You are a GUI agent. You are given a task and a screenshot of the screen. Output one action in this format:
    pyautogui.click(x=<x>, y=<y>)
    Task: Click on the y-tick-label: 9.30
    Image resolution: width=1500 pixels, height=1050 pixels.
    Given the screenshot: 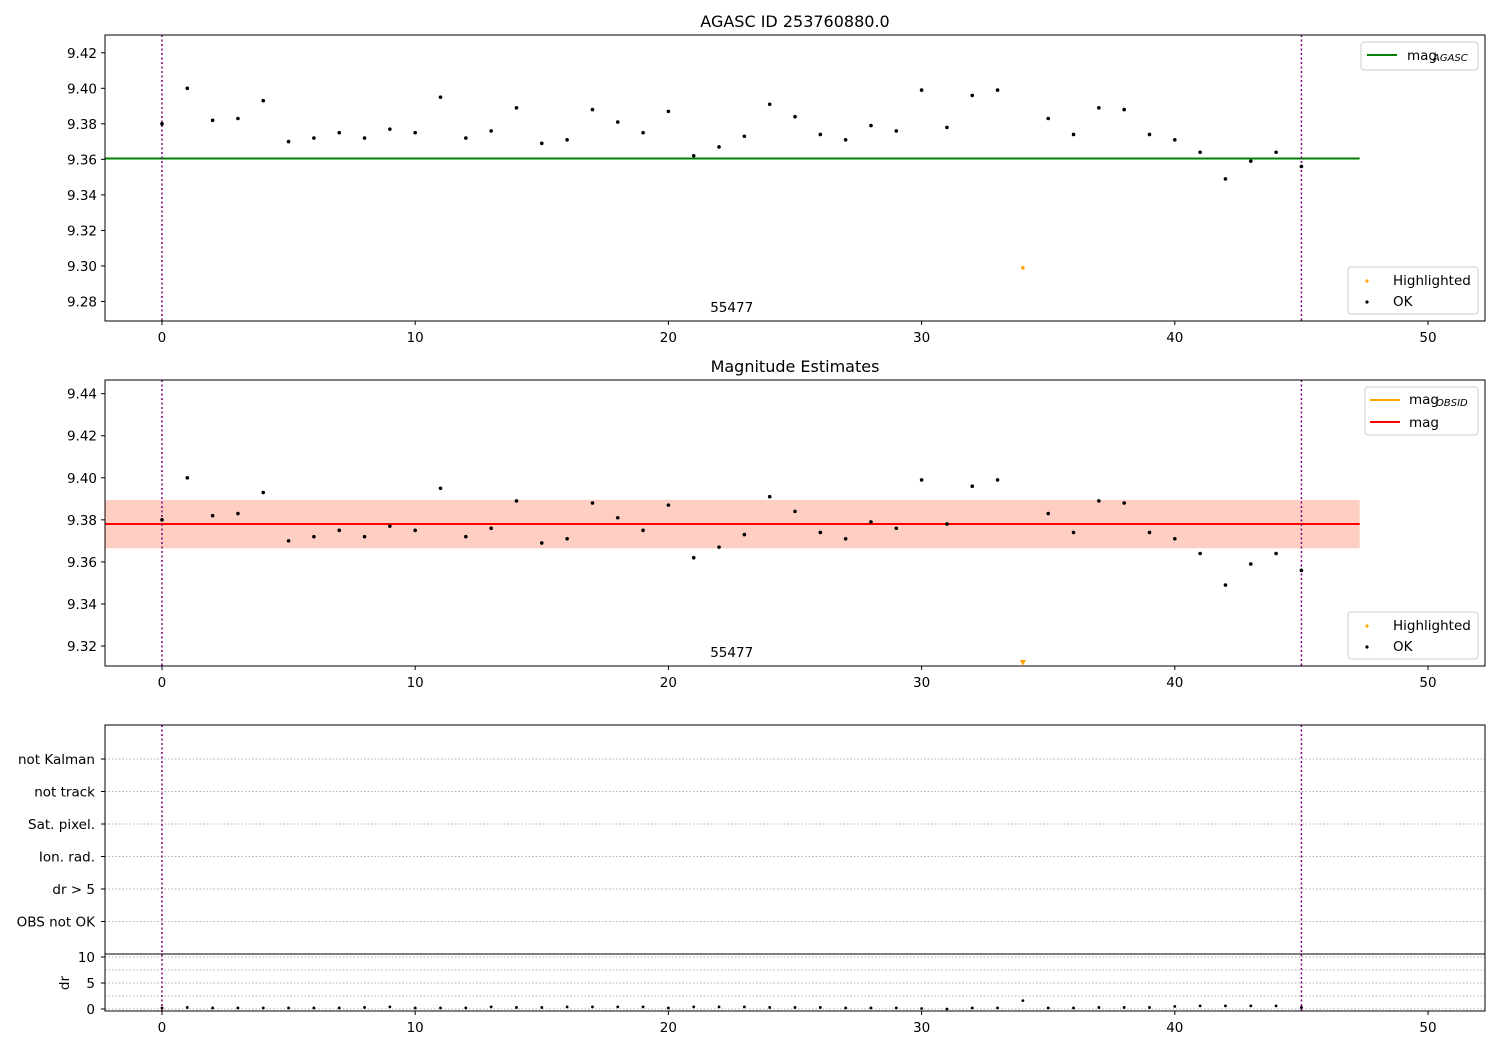 What is the action you would take?
    pyautogui.click(x=82, y=267)
    